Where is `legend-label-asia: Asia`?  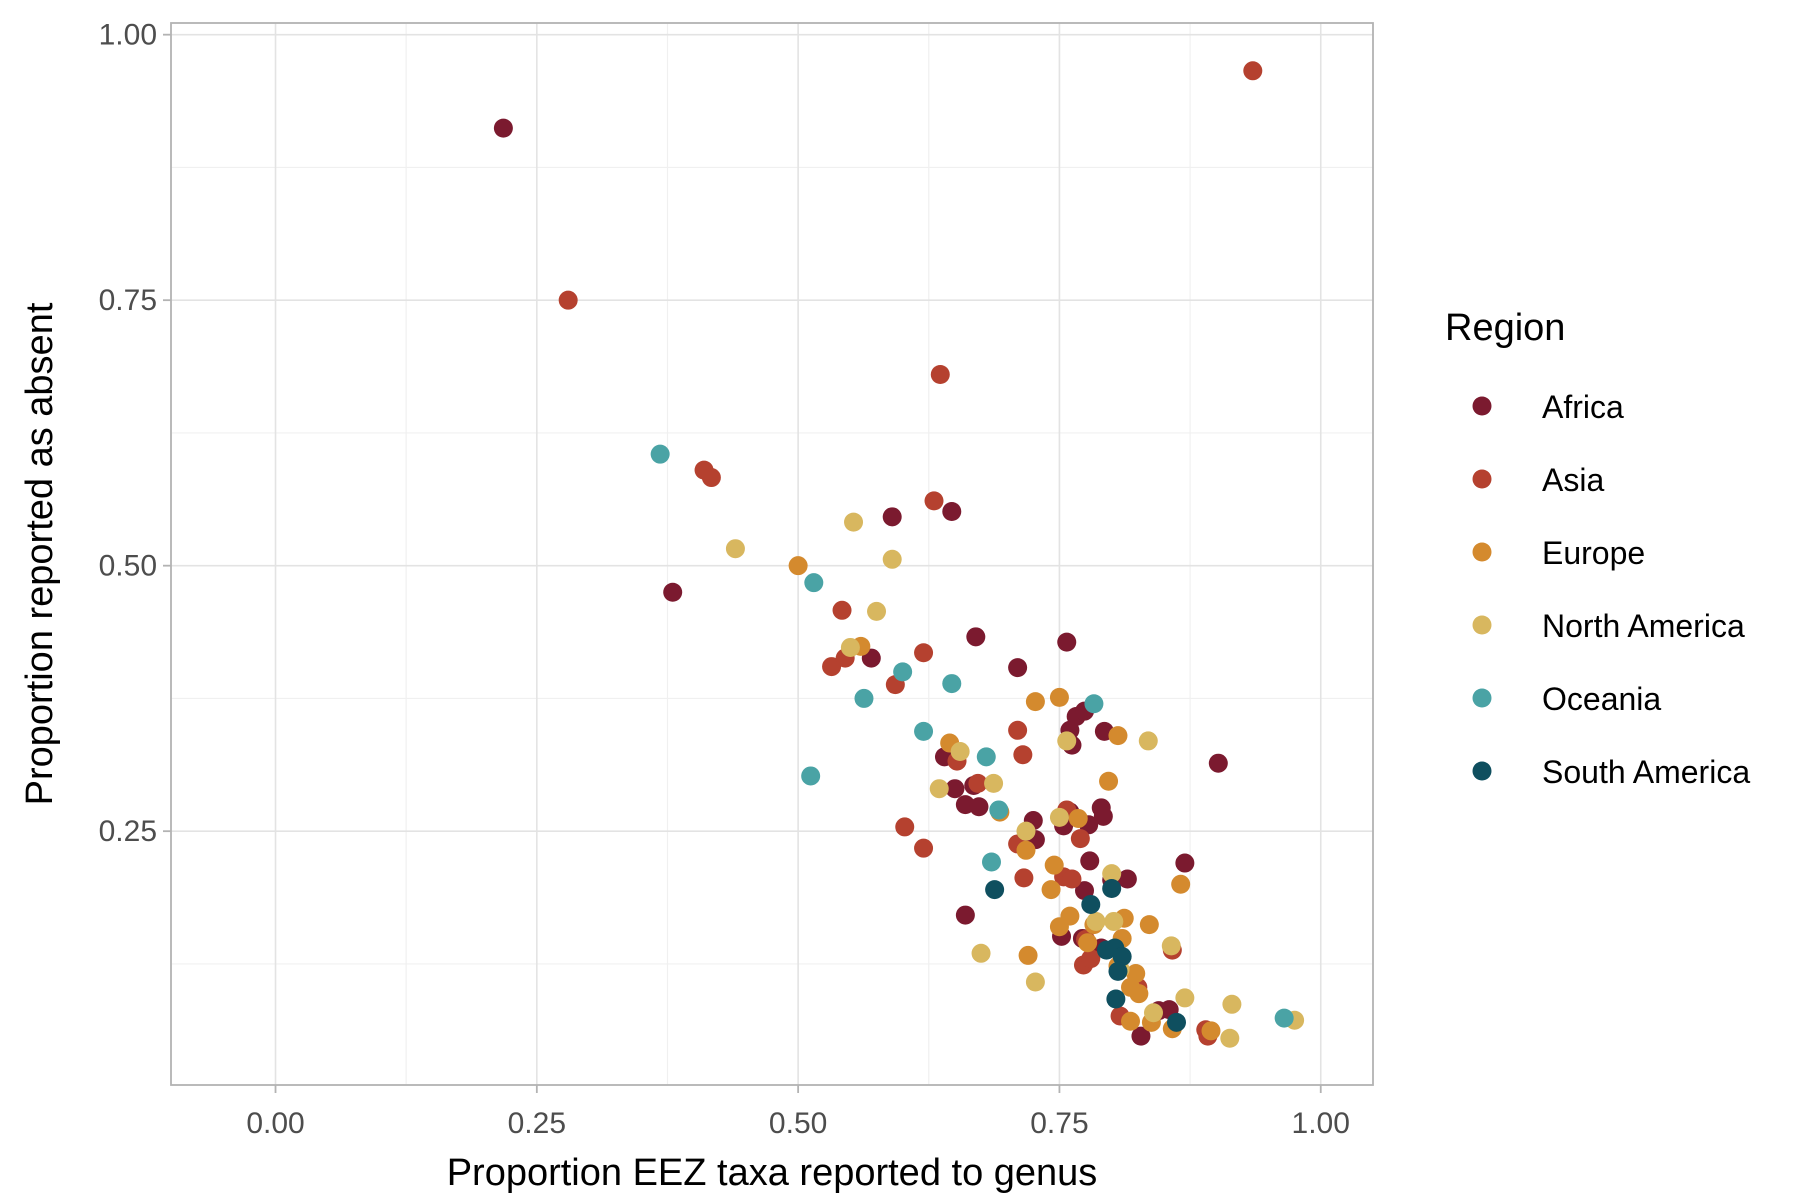 legend-label-asia: Asia is located at coordinates (1573, 480).